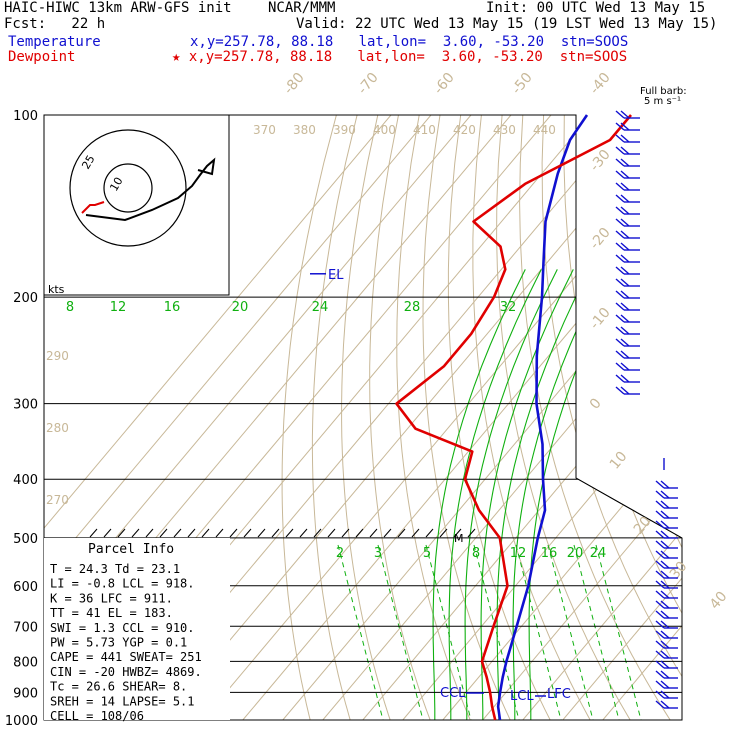 The width and height of the screenshot is (740, 740). Describe the element at coordinates (368, 84) in the screenshot. I see `isotherm-label: -70` at that location.